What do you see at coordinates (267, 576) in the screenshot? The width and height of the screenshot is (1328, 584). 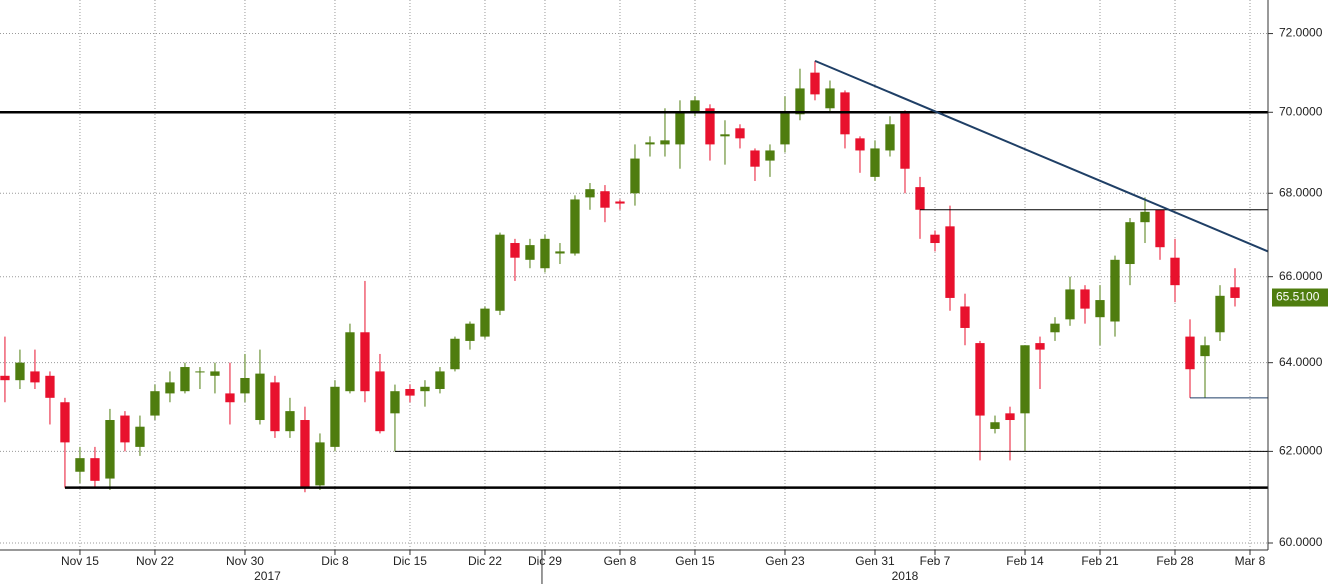 I see `year-label: 2017` at bounding box center [267, 576].